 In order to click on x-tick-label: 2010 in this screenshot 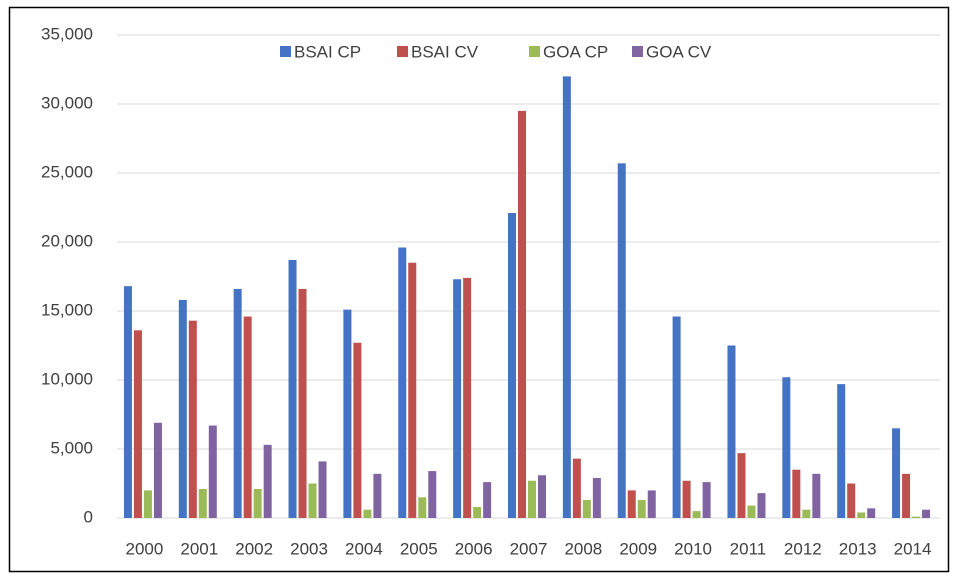, I will do `click(693, 548)`.